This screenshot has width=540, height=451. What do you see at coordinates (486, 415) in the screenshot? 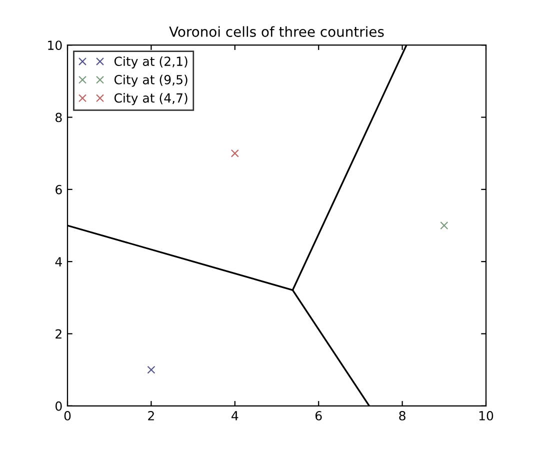
I see `x-tick-label: 10` at bounding box center [486, 415].